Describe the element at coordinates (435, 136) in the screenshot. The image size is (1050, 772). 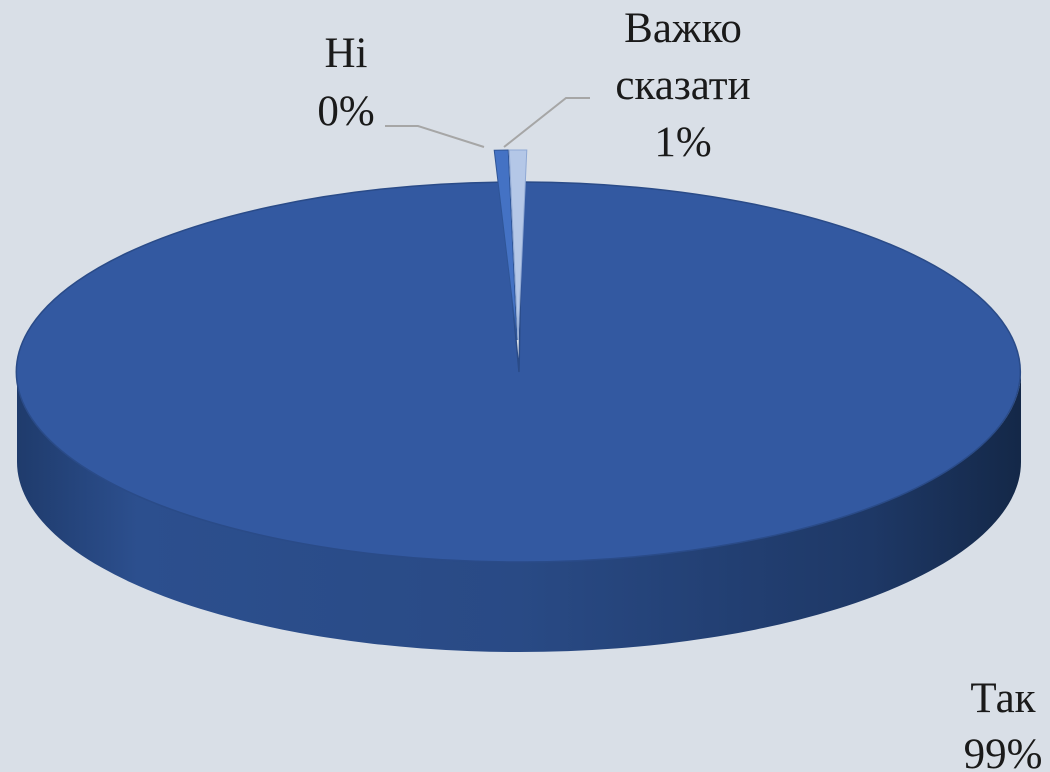
I see `leader-line-ni` at that location.